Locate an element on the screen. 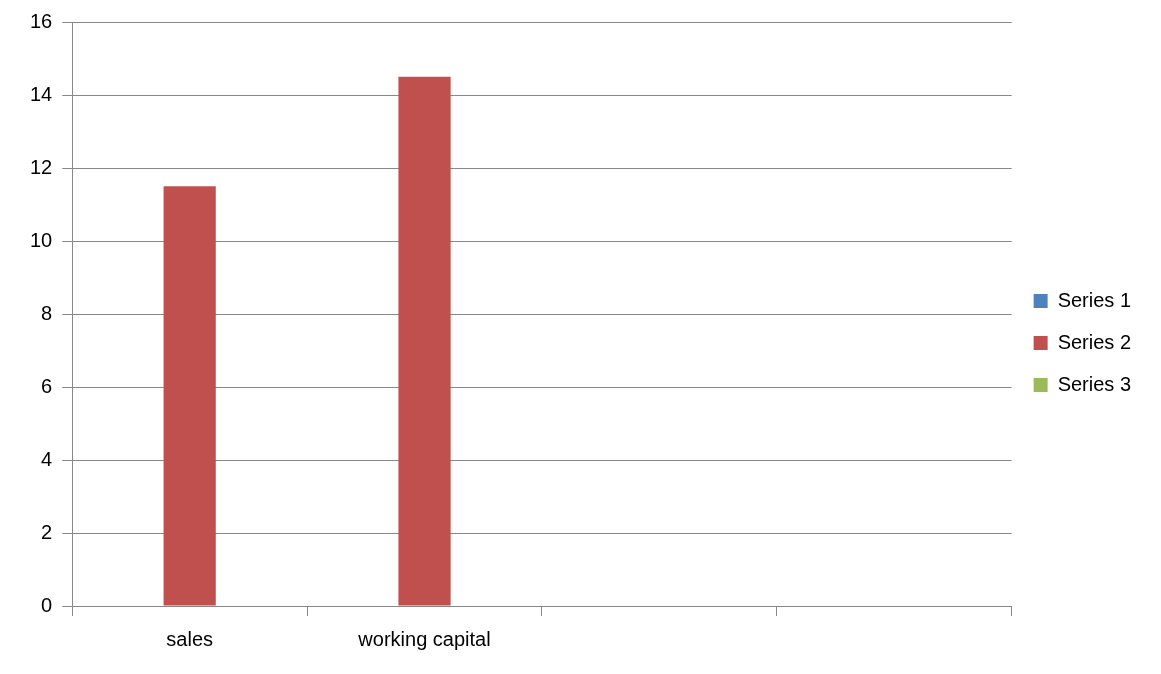  y-tick-label: 2 is located at coordinates (47, 531).